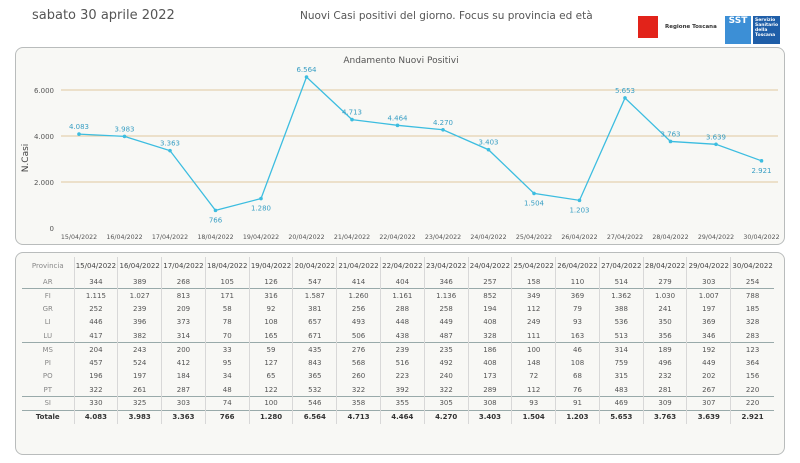 This screenshot has height=463, width=800. I want to click on value-cell: 249, so click(533, 322).